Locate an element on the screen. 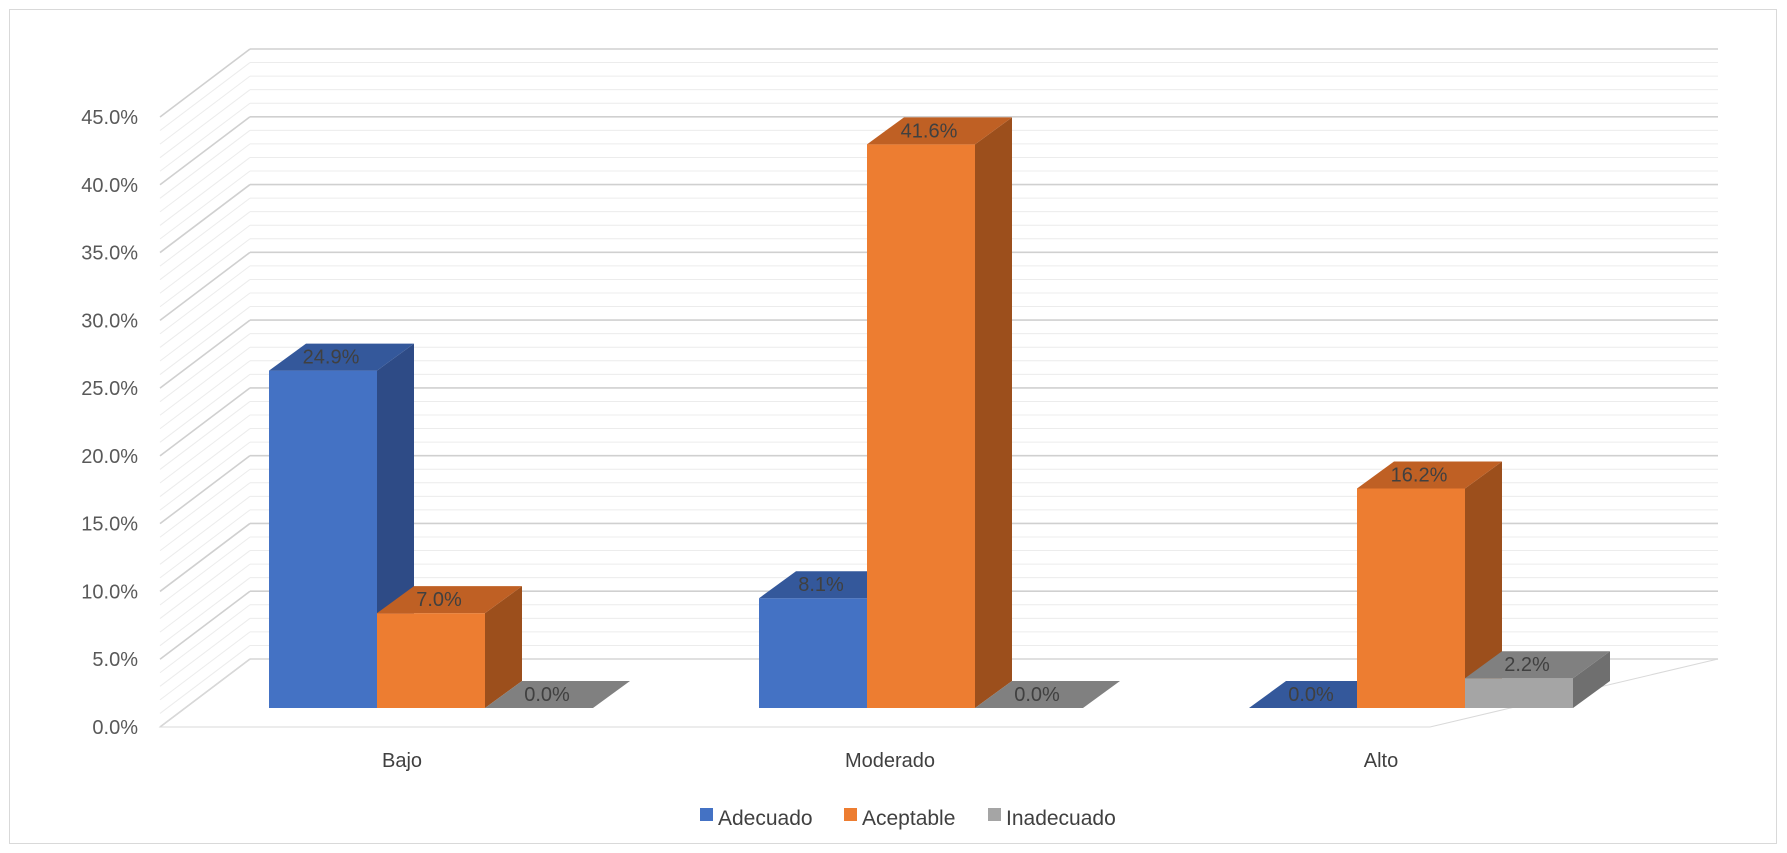 The image size is (1787, 853). data-label: 41.6% is located at coordinates (929, 131).